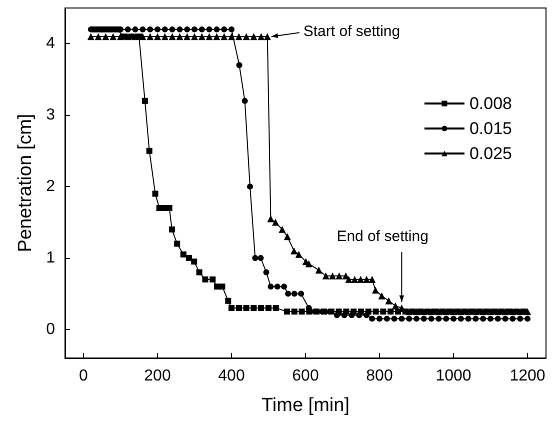 This screenshot has height=423, width=557. I want to click on x-tick-label: 200, so click(157, 376).